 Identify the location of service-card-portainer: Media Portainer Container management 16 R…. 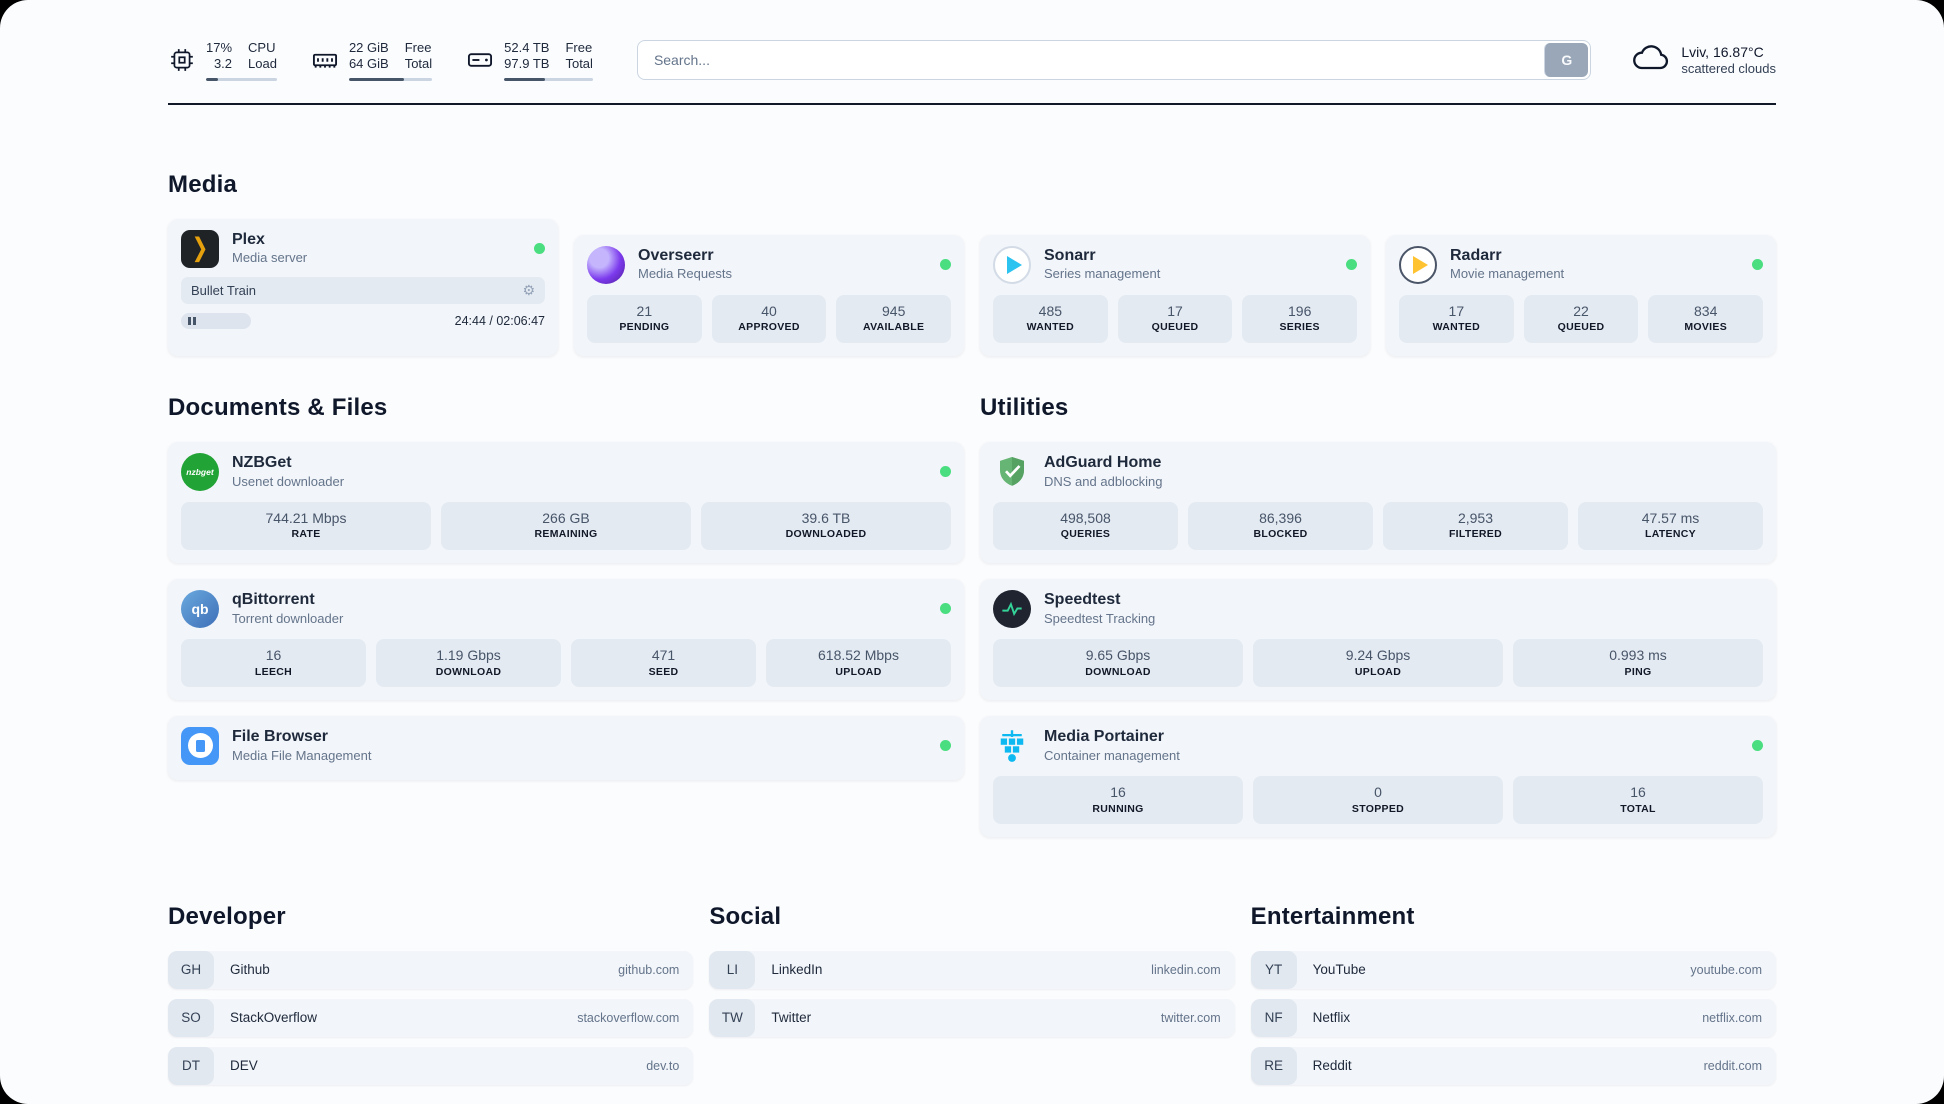
(1378, 776).